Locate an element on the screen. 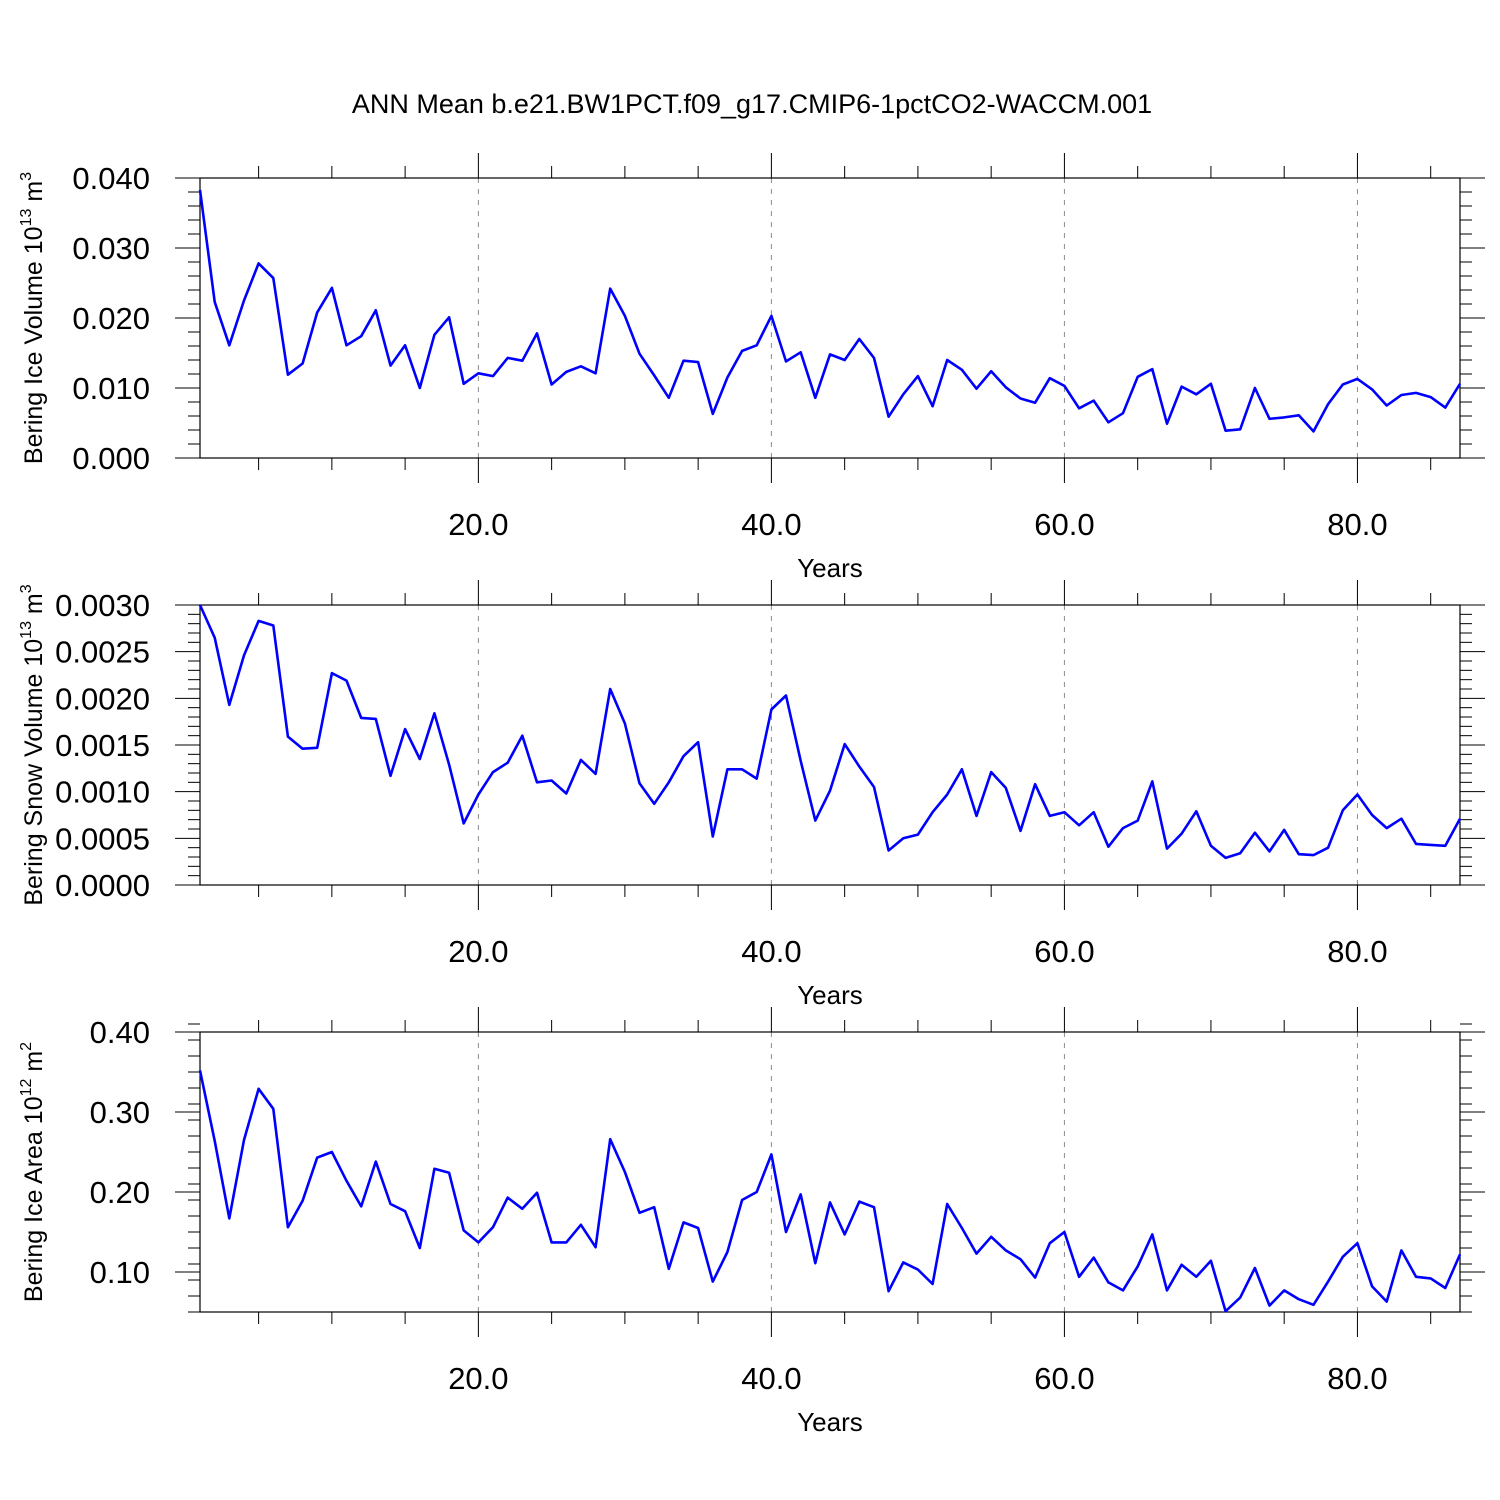  ice-area-y-axis-label: Bering Ice Area 1012 m2 is located at coordinates (33, 1172).